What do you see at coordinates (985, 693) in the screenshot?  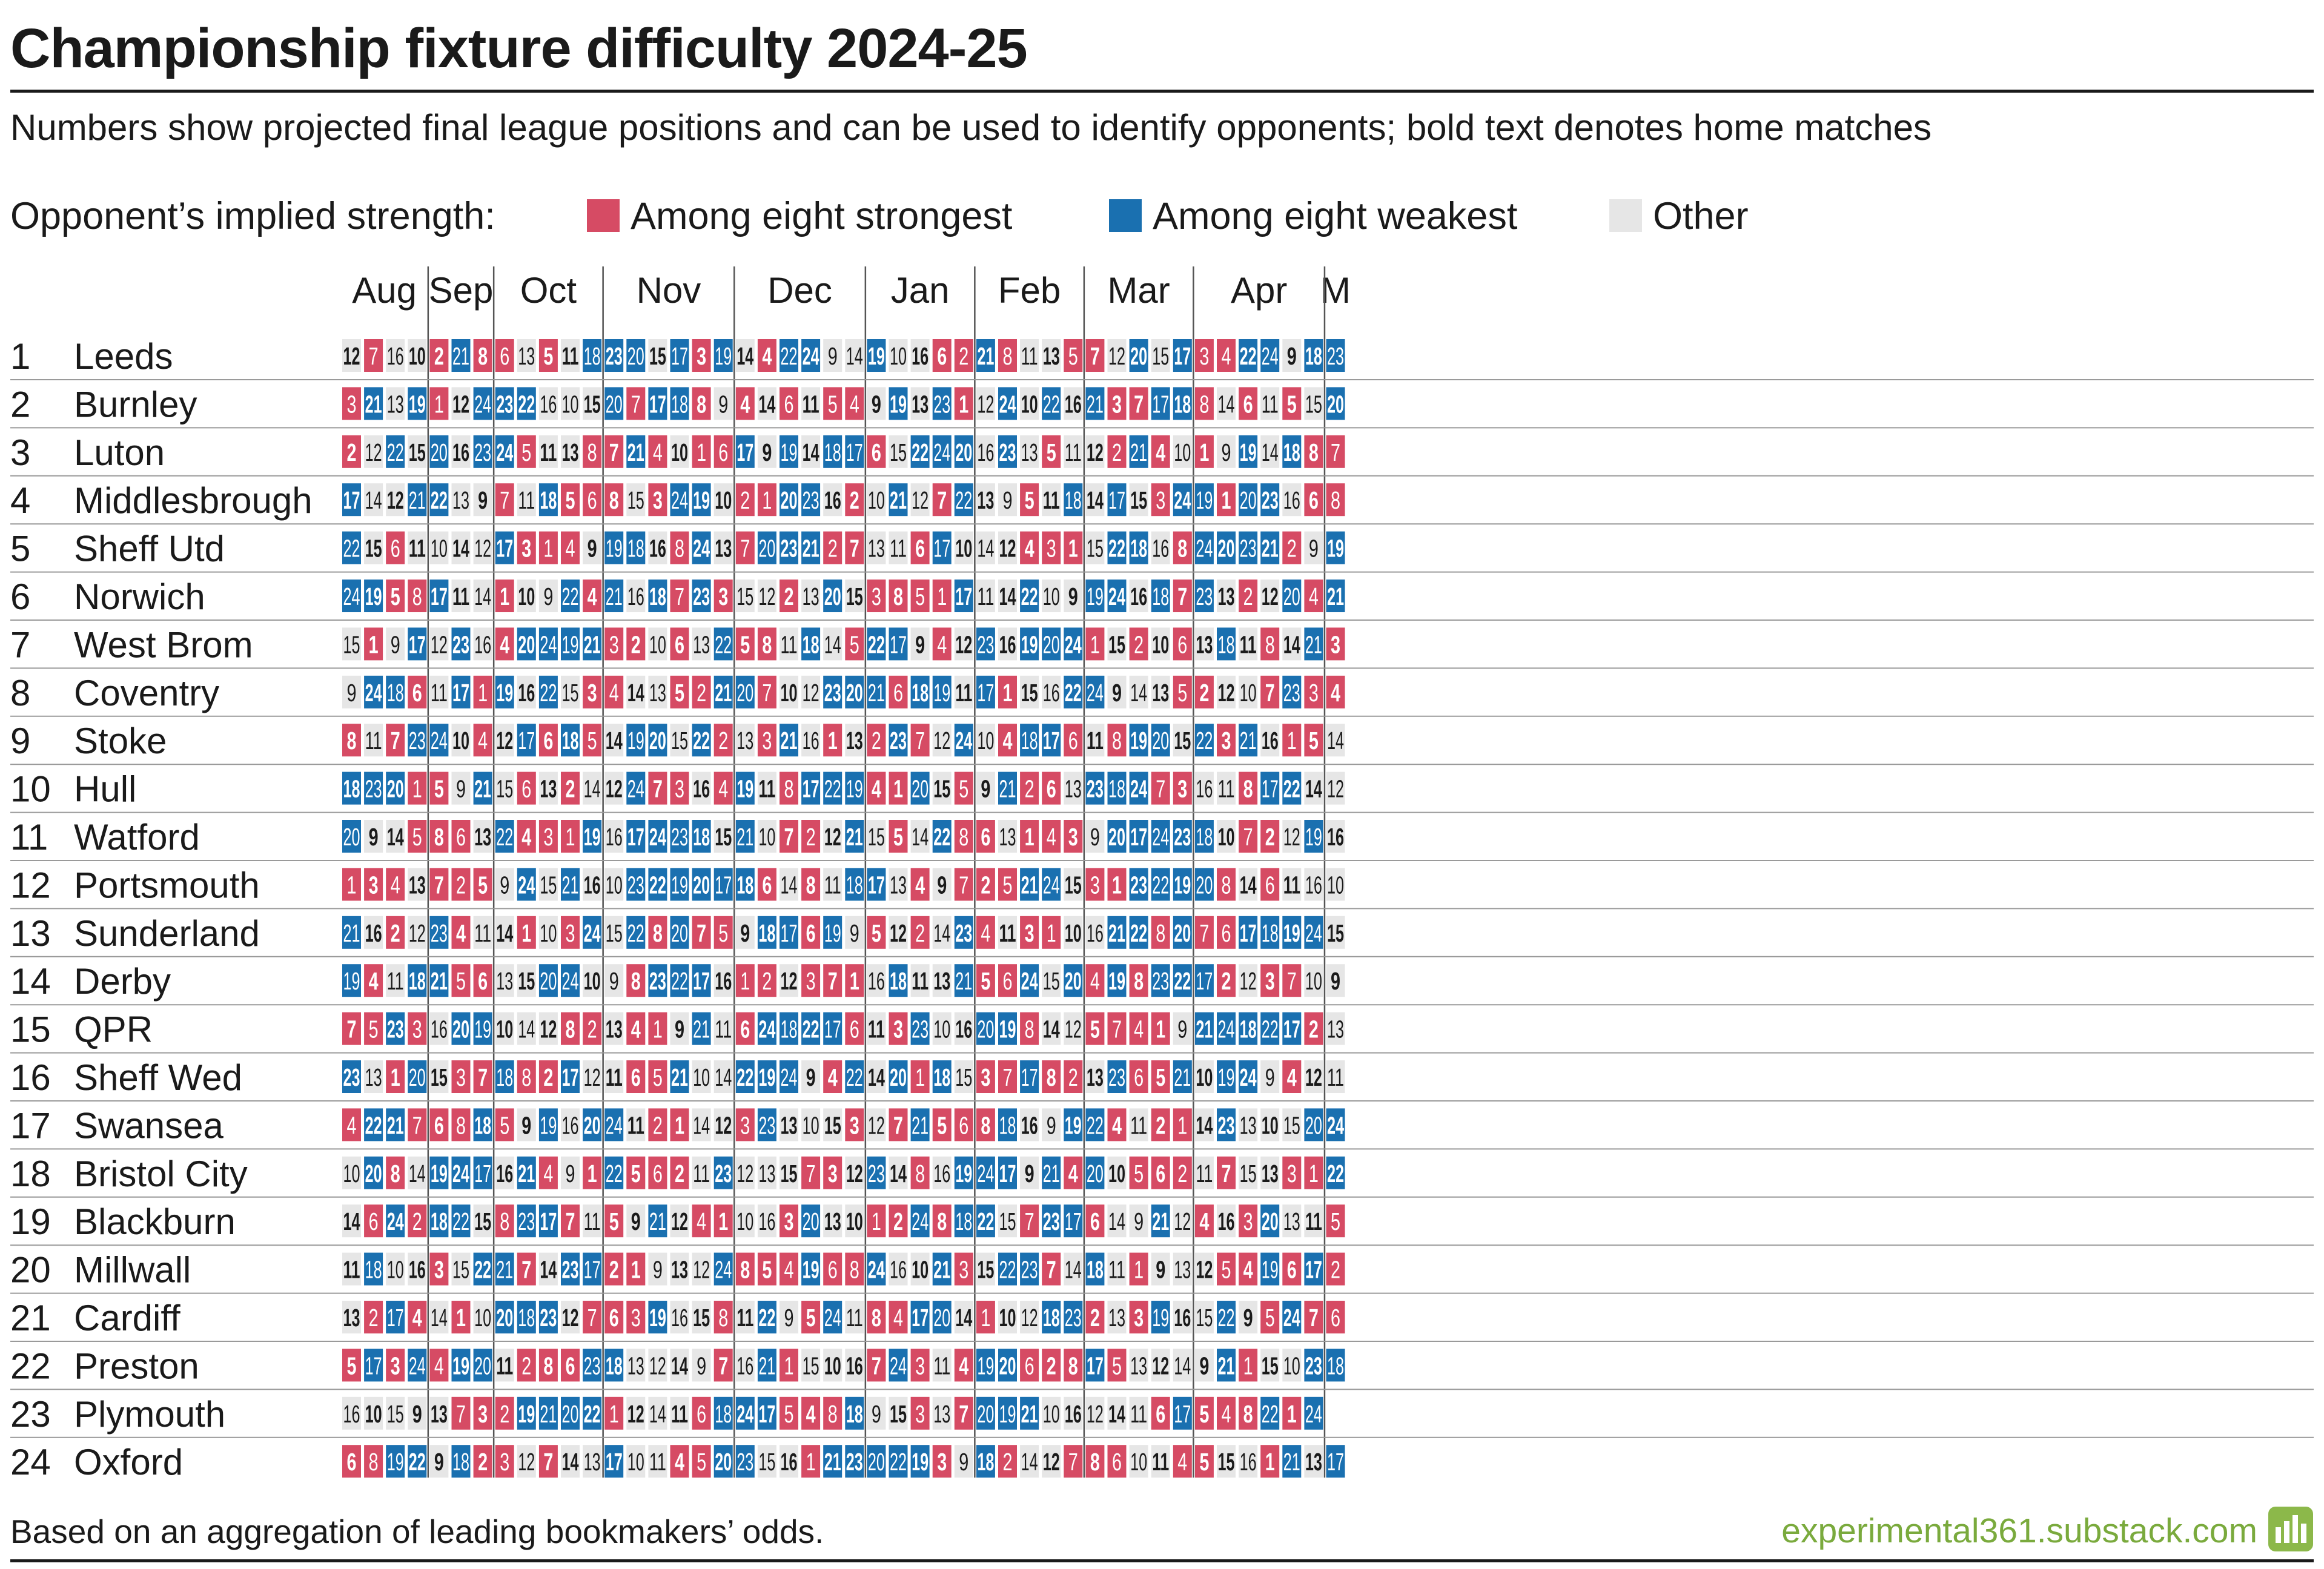 I see `fixture-label: 17` at bounding box center [985, 693].